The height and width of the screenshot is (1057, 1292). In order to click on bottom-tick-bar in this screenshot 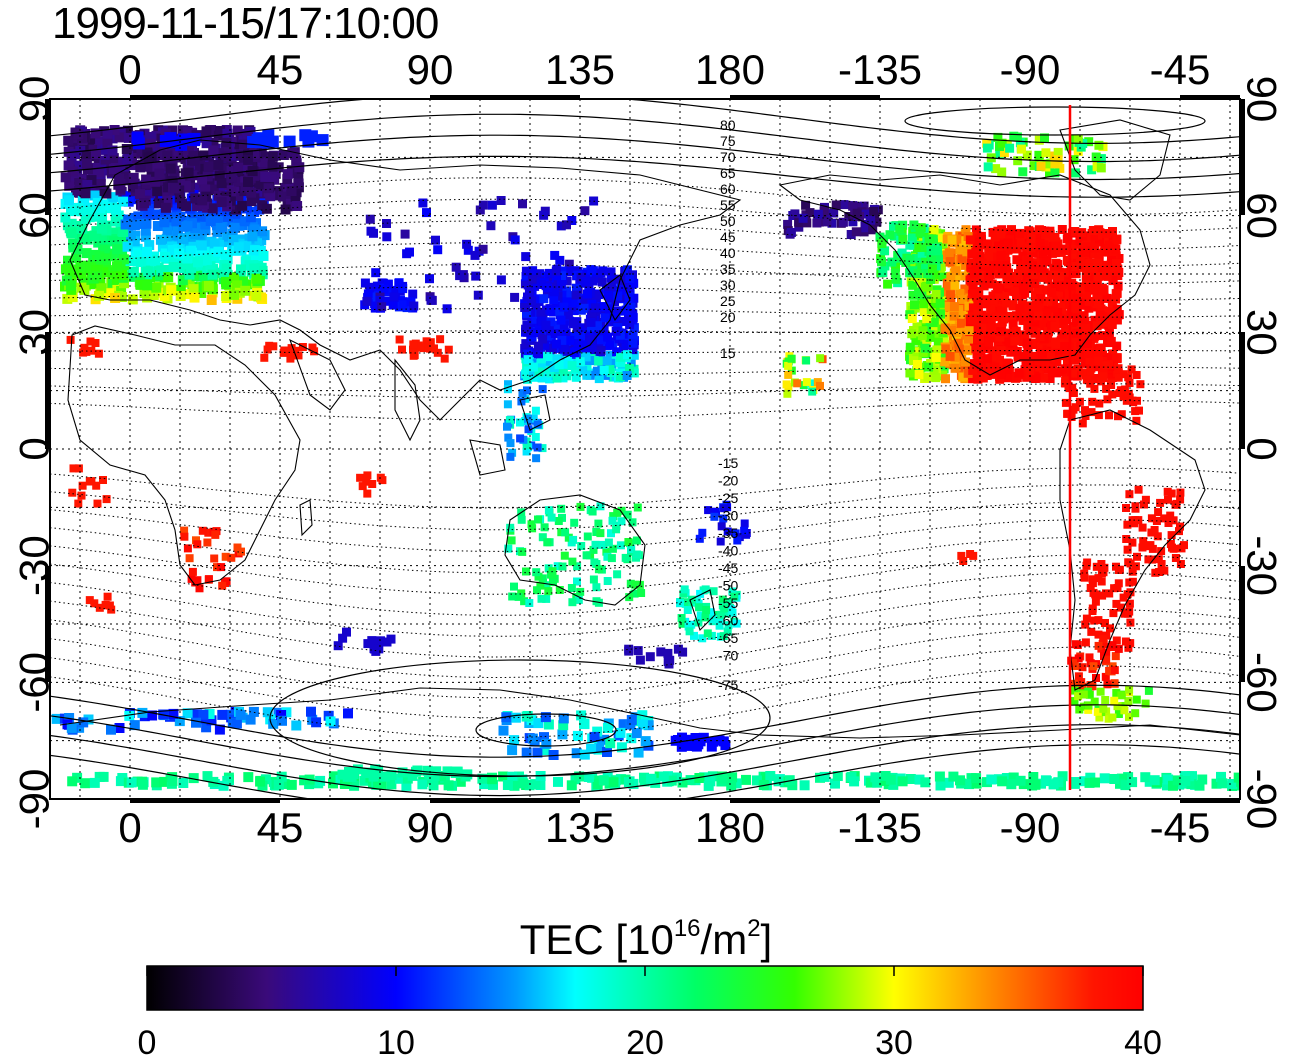, I will do `click(505, 800)`.